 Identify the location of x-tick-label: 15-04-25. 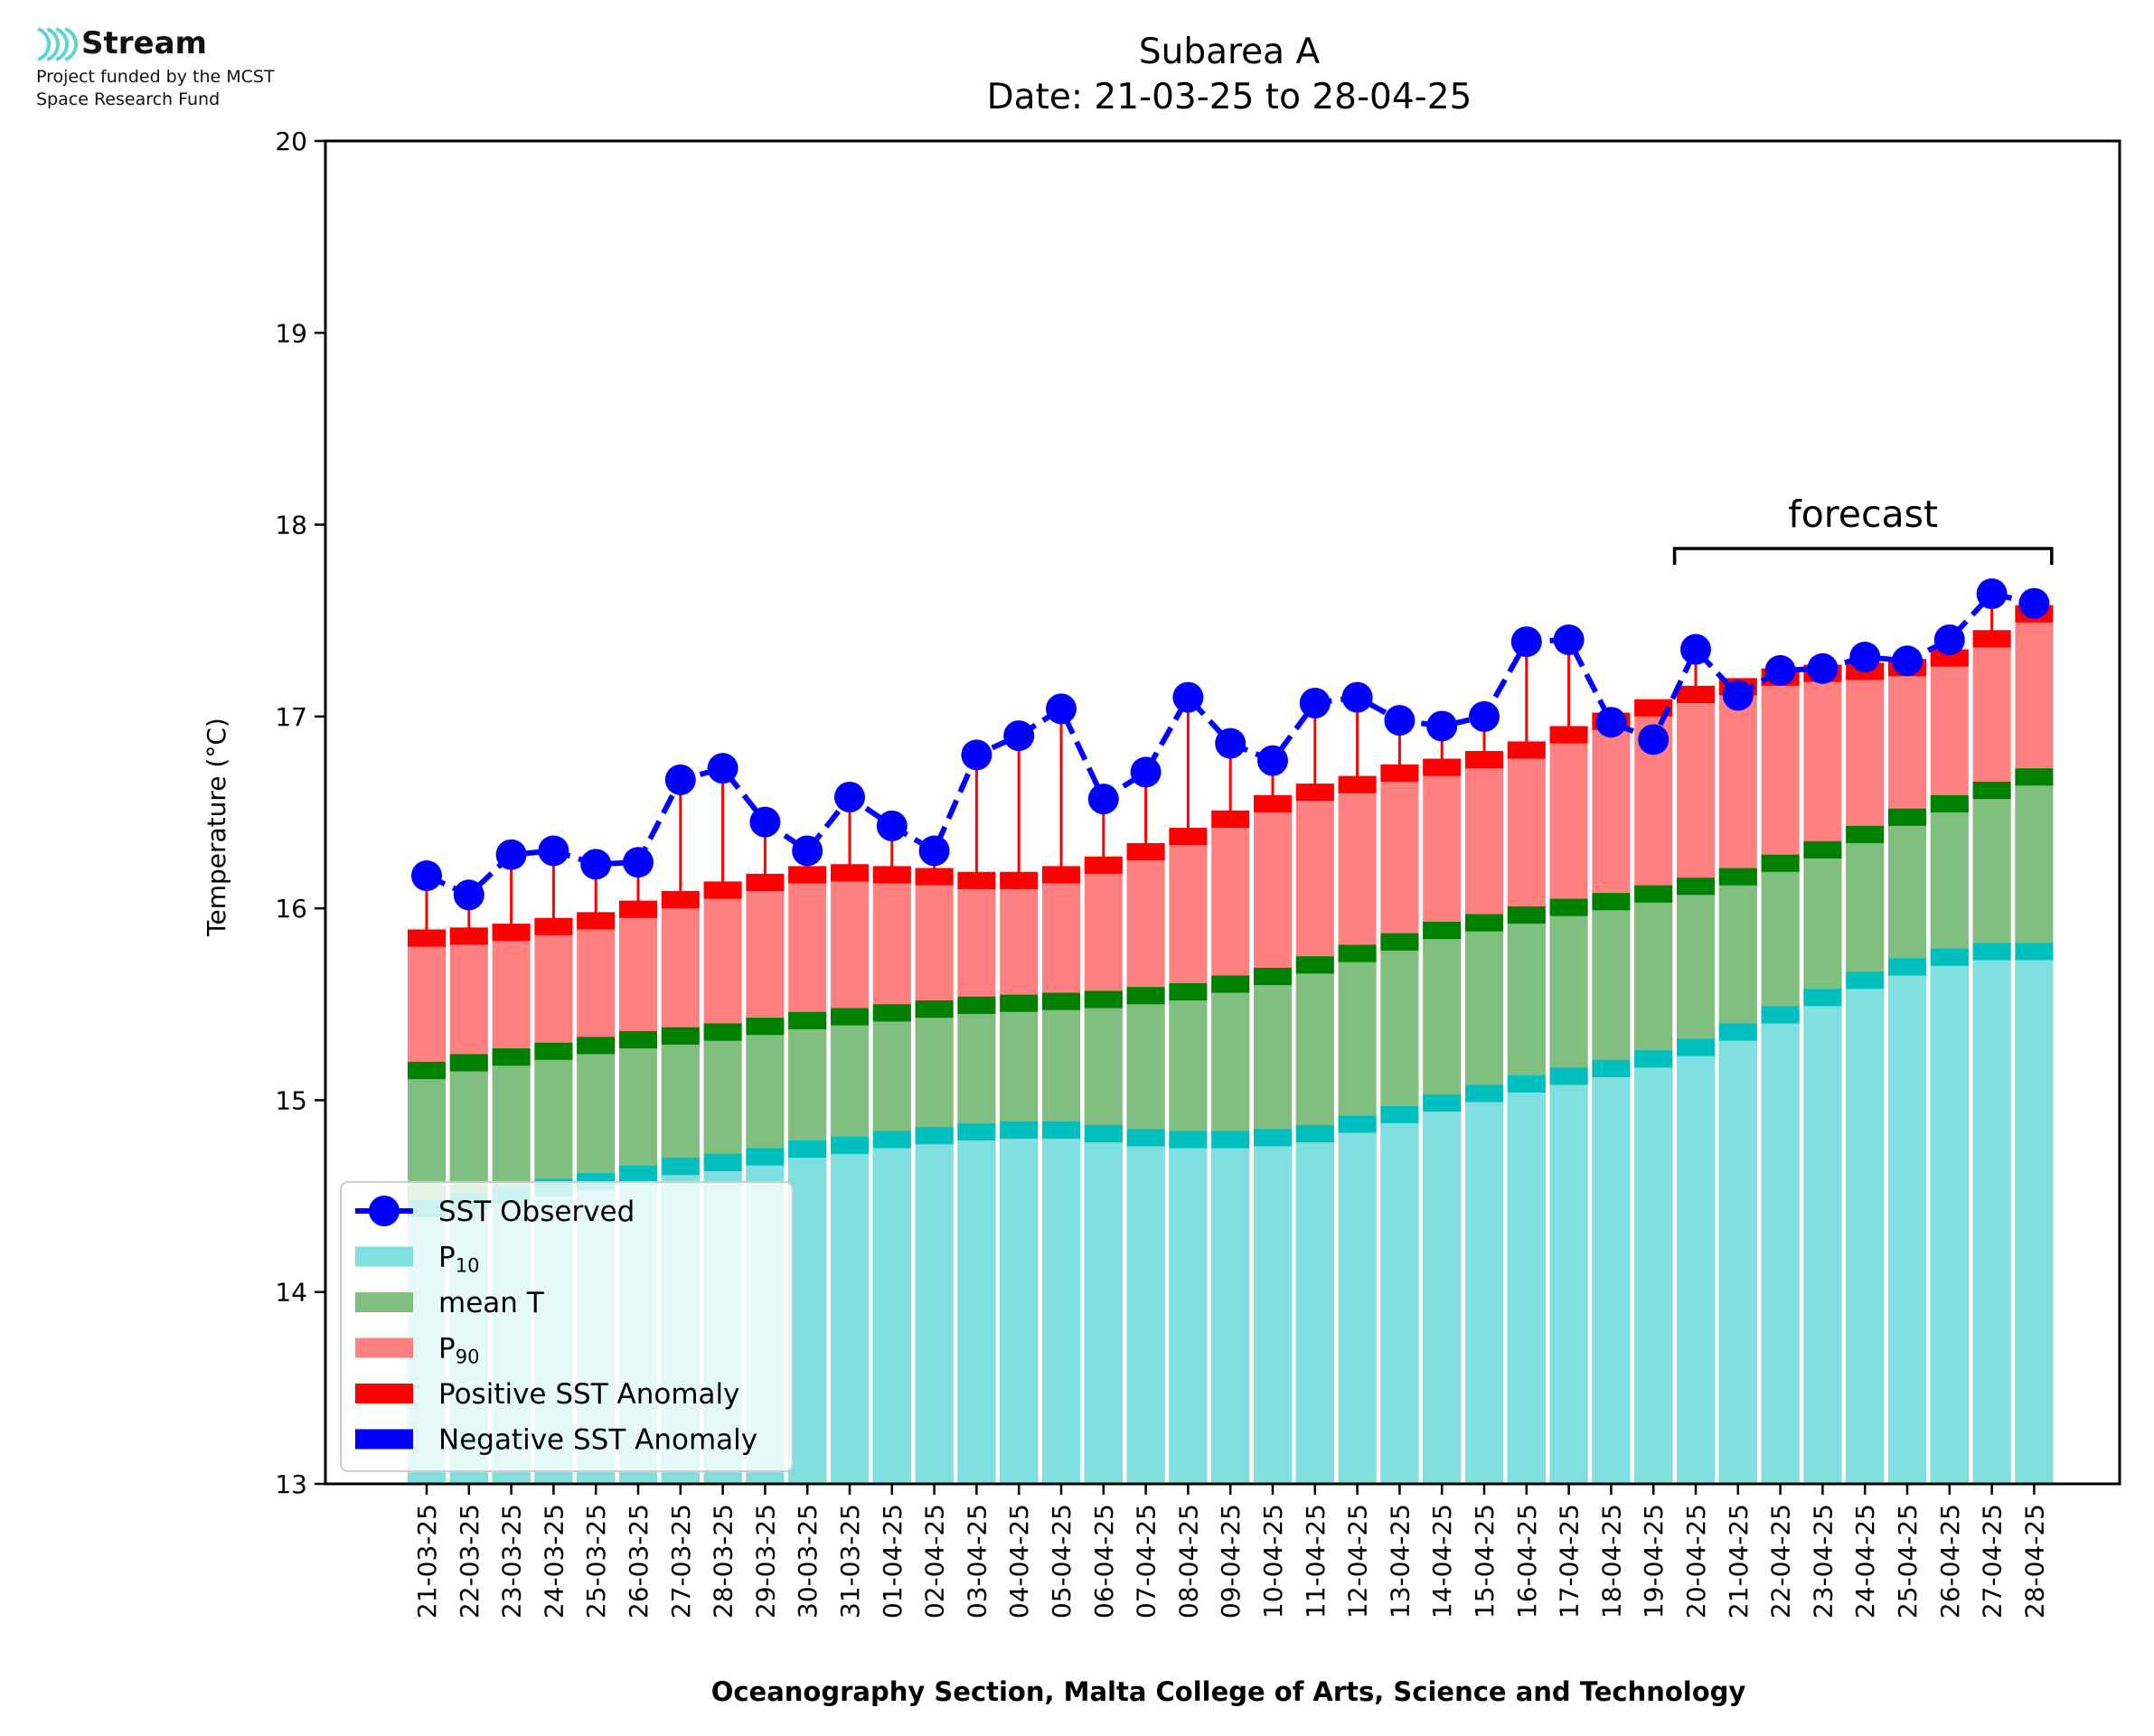
(1485, 1562).